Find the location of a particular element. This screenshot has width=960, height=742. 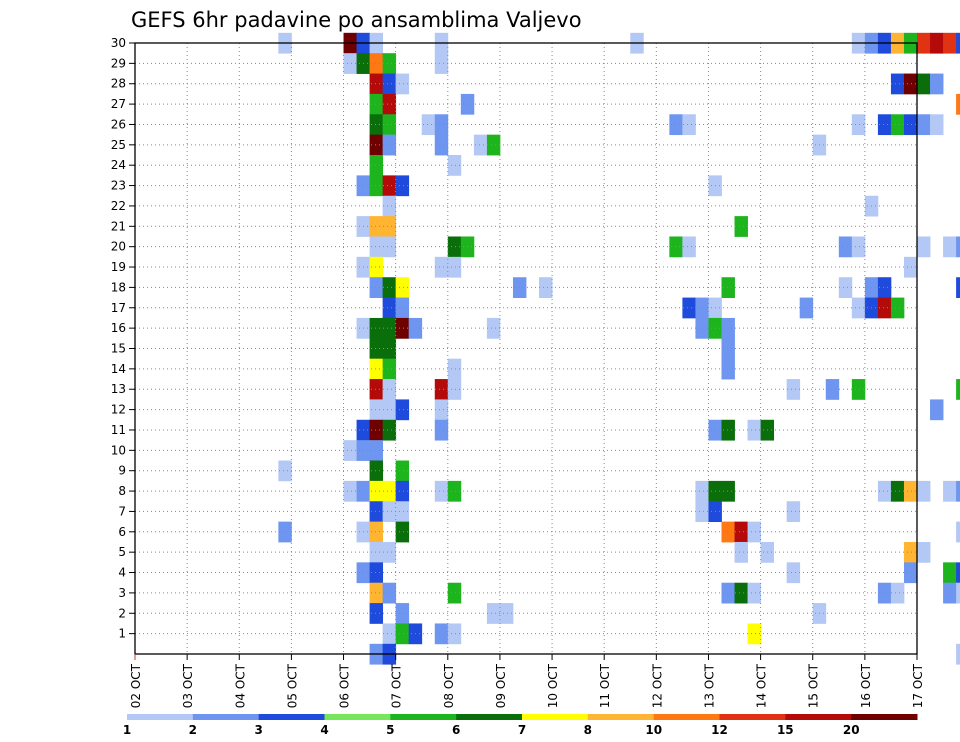

x-tick-label: 13 OCT is located at coordinates (710, 685).